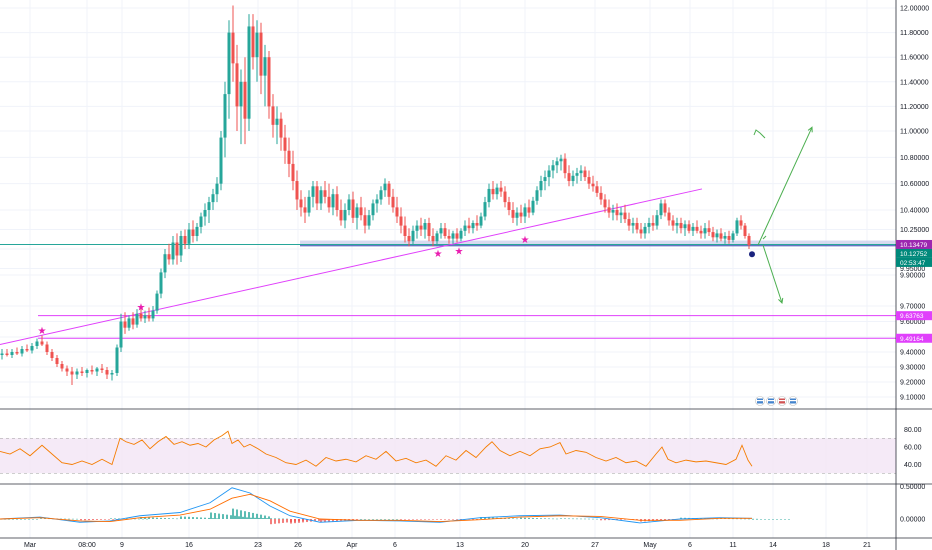  Describe the element at coordinates (650, 545) in the screenshot. I see `time-tick-label: May` at that location.